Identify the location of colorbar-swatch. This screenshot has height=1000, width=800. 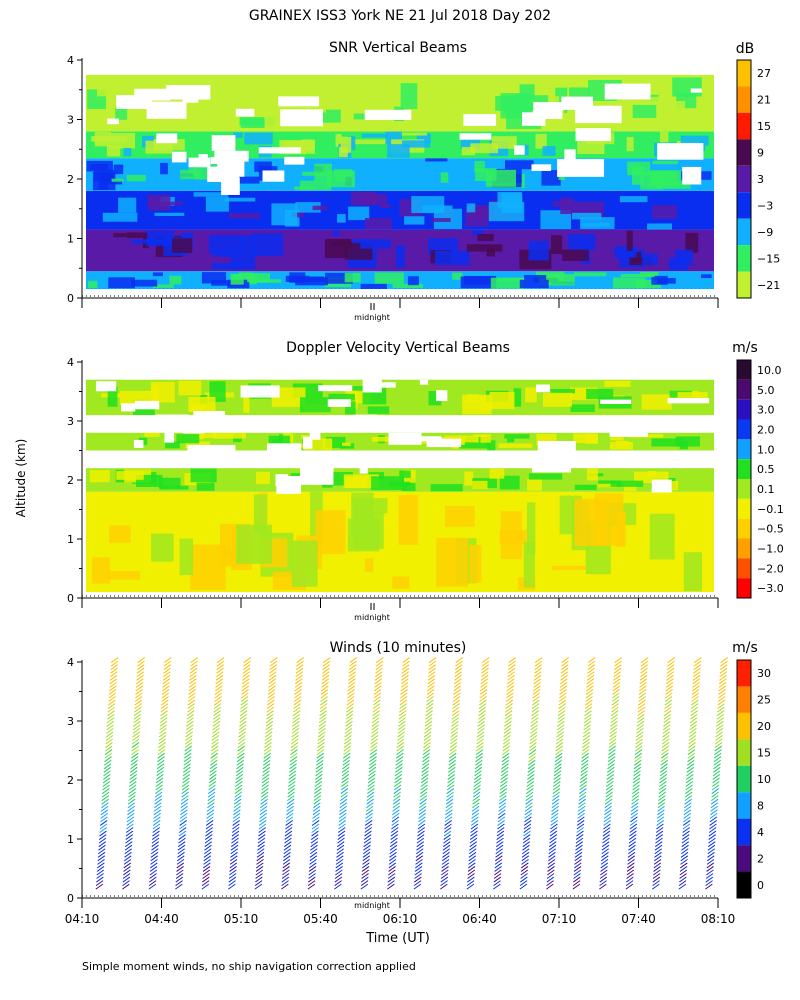
(744, 370).